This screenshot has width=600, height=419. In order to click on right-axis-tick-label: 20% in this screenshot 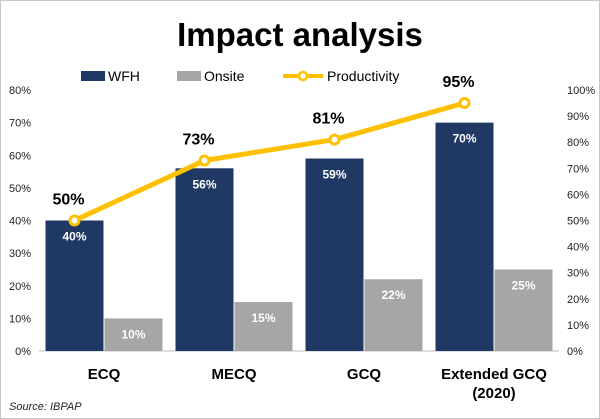, I will do `click(578, 300)`.